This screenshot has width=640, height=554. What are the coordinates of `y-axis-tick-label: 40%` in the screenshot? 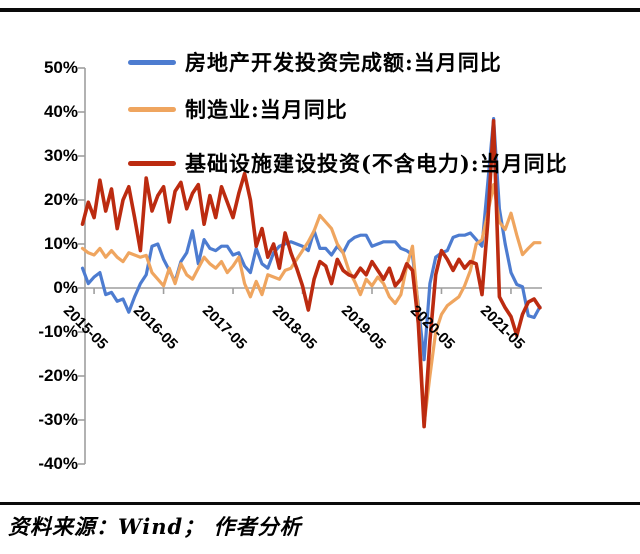 It's located at (60, 111).